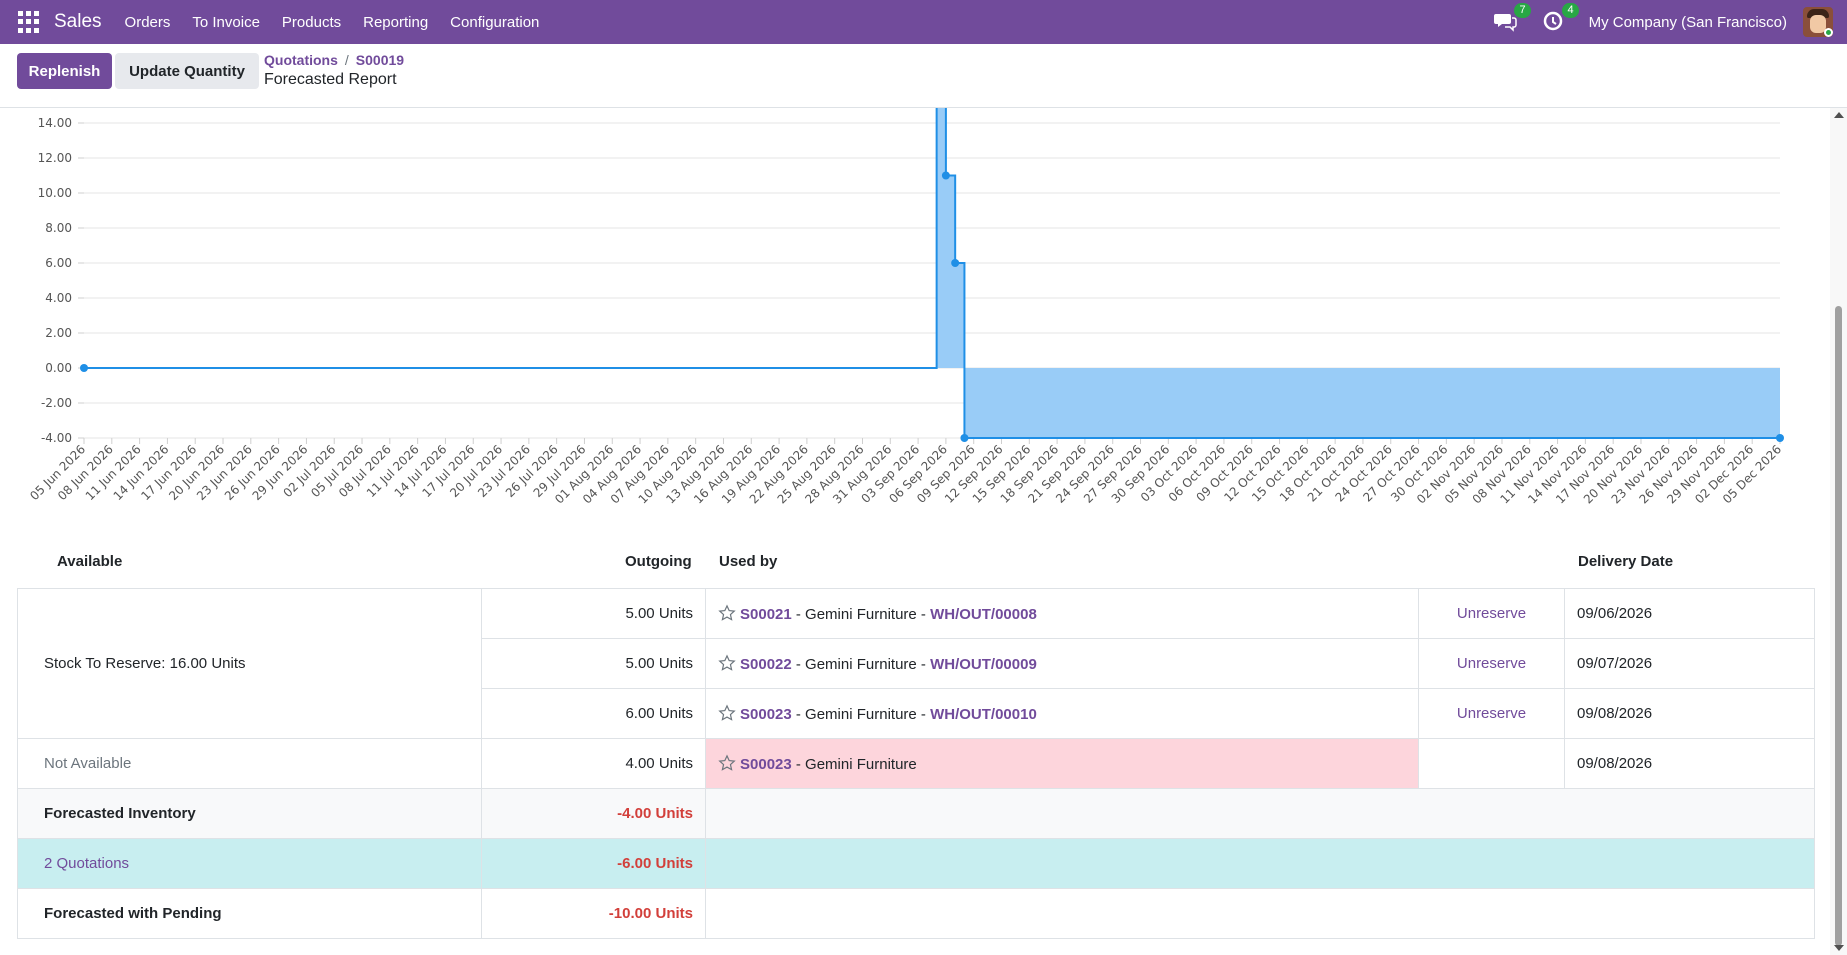  What do you see at coordinates (187, 71) in the screenshot?
I see `update-quantity-button: Update Quantity` at bounding box center [187, 71].